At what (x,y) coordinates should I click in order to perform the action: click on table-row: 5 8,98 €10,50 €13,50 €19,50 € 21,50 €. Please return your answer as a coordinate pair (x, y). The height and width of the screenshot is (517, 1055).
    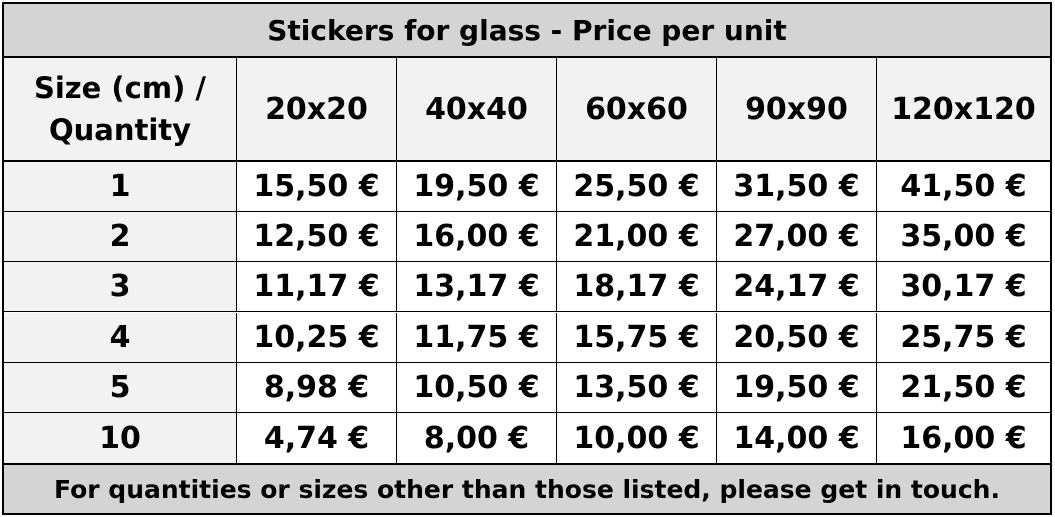
    Looking at the image, I should click on (527, 387).